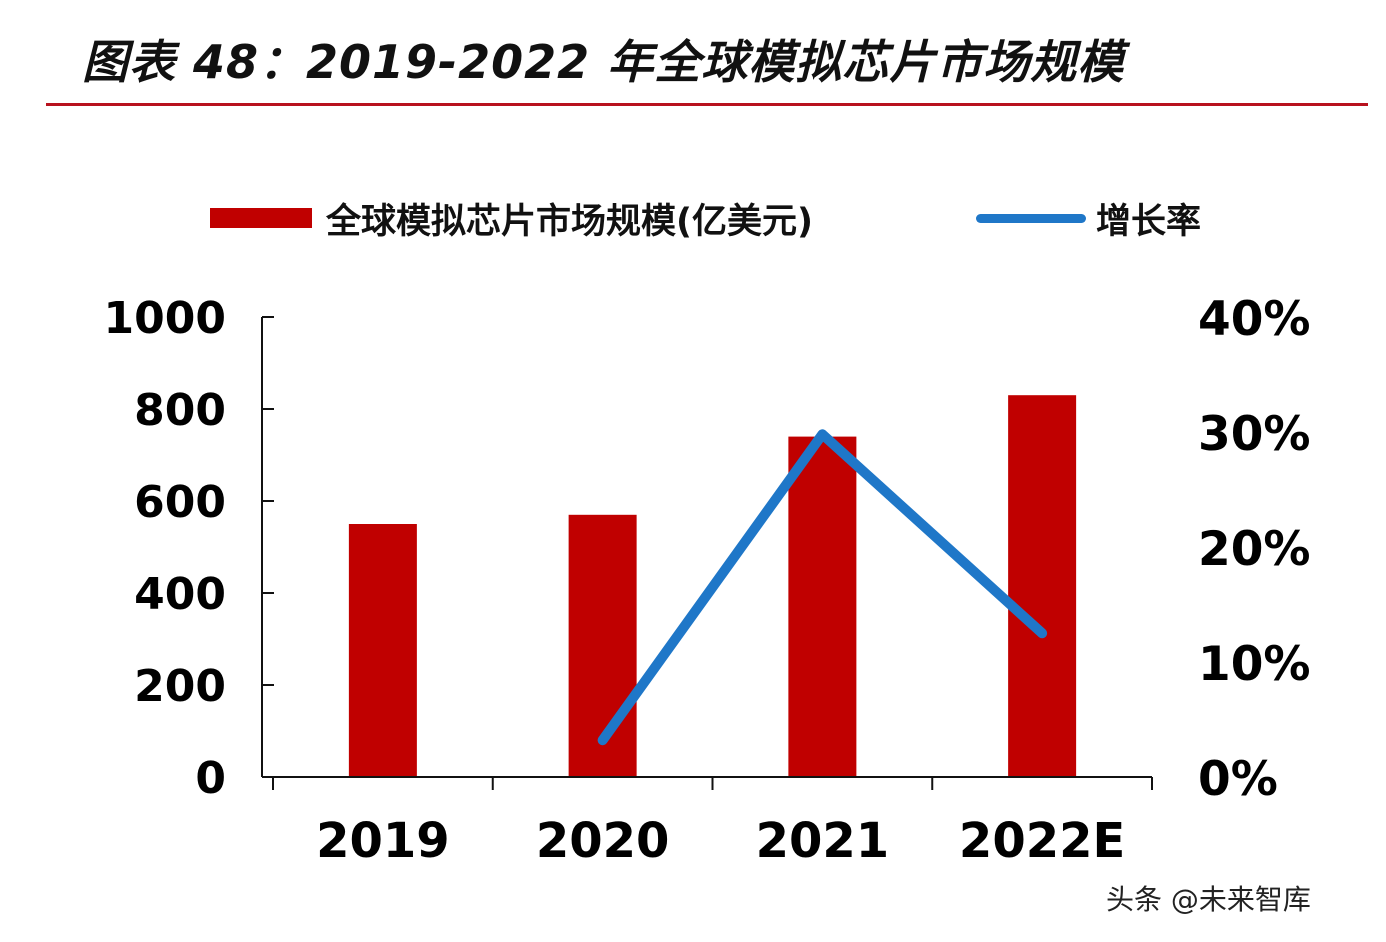 The width and height of the screenshot is (1386, 942). What do you see at coordinates (603, 62) in the screenshot?
I see `chart-title: 图表 48：2019-2022 年全球模拟芯片市场规模` at bounding box center [603, 62].